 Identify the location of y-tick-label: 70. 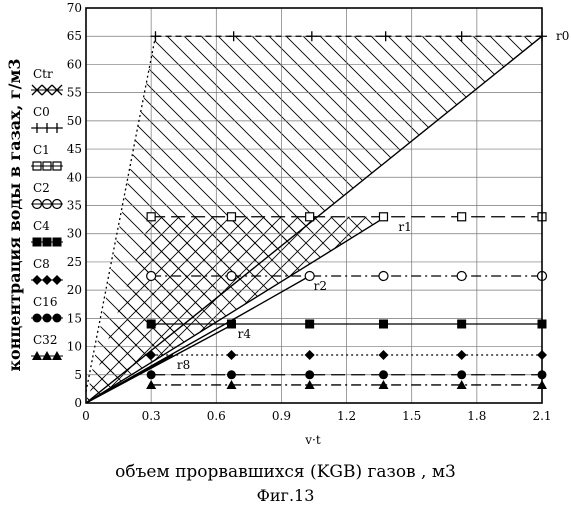
(74, 8).